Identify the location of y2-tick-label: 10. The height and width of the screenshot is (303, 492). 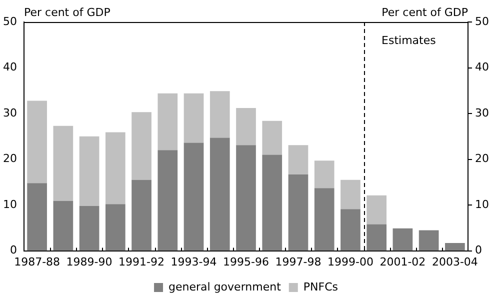
(482, 204).